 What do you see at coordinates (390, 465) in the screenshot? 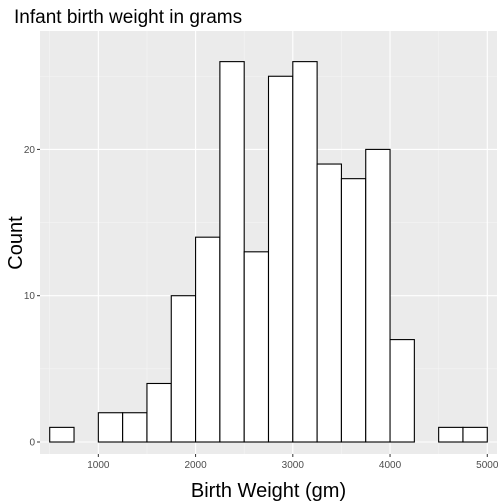
I see `x-tick-label: 4000` at bounding box center [390, 465].